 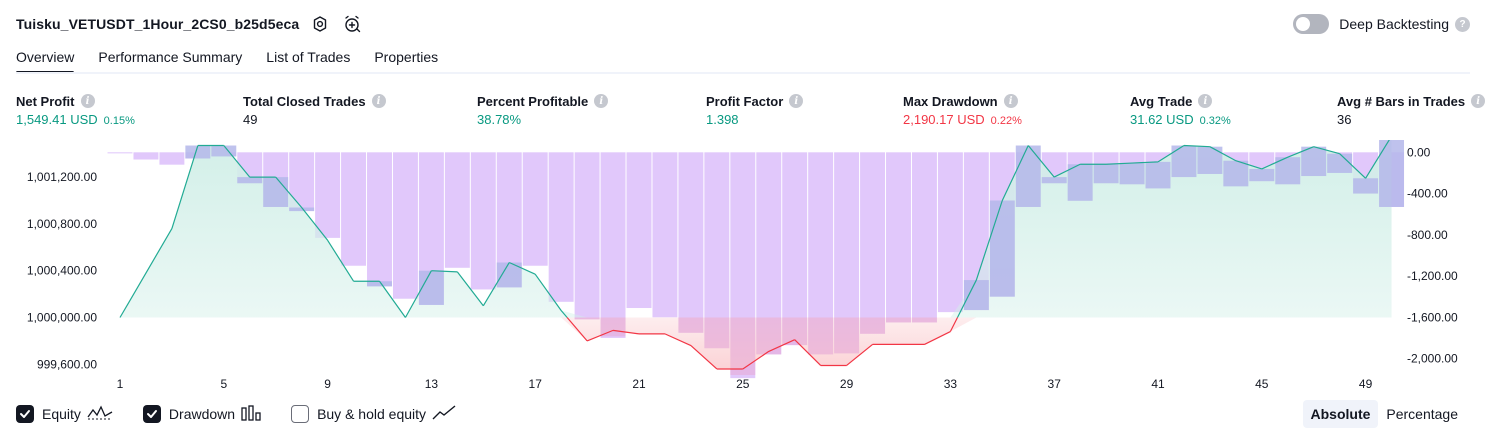 I want to click on legend-equity-label: Equity, so click(x=61, y=414).